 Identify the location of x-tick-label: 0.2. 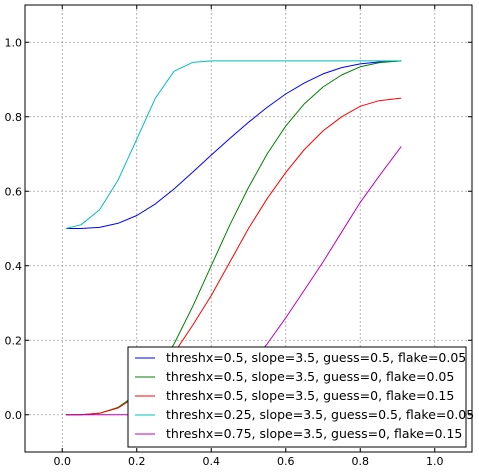
(137, 461).